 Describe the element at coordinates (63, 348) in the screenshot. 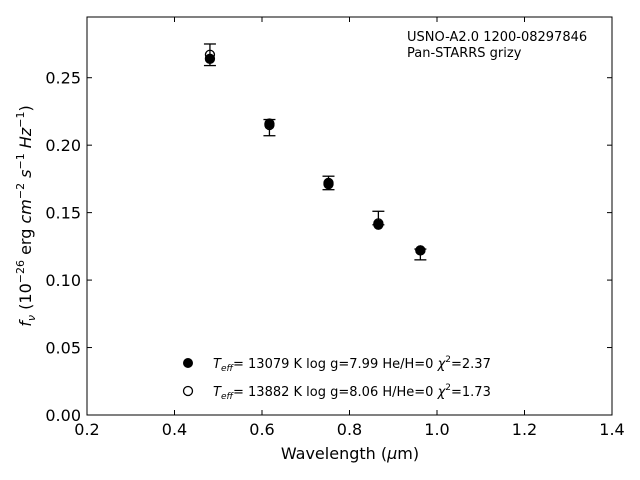

I see `y-tick-label: 0.05` at that location.